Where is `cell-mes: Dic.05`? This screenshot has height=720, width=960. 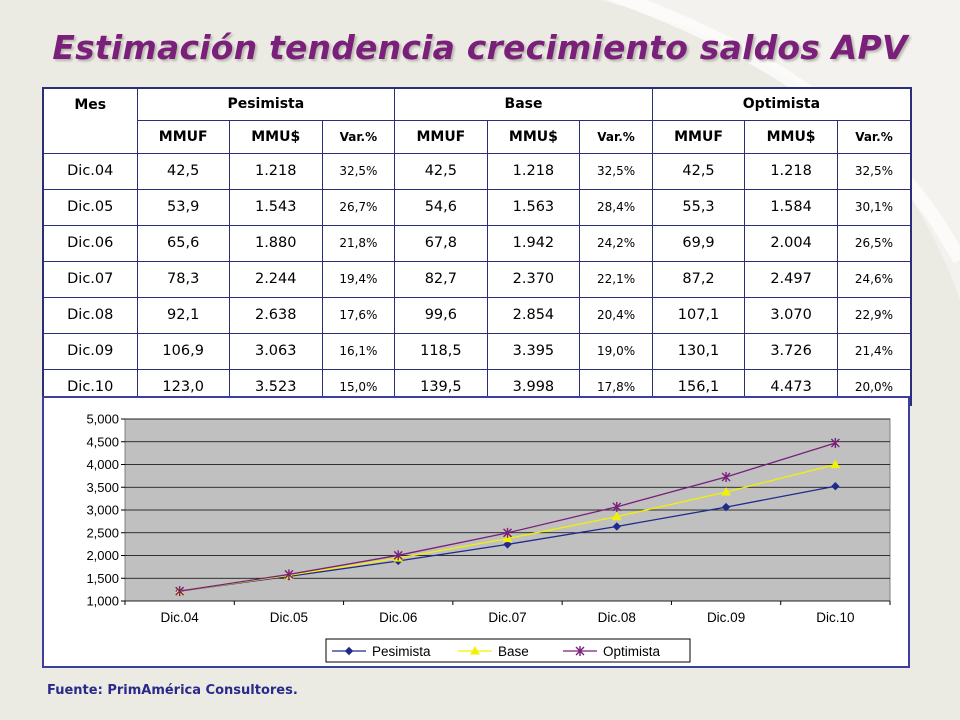
cell-mes: Dic.05 is located at coordinates (90, 207).